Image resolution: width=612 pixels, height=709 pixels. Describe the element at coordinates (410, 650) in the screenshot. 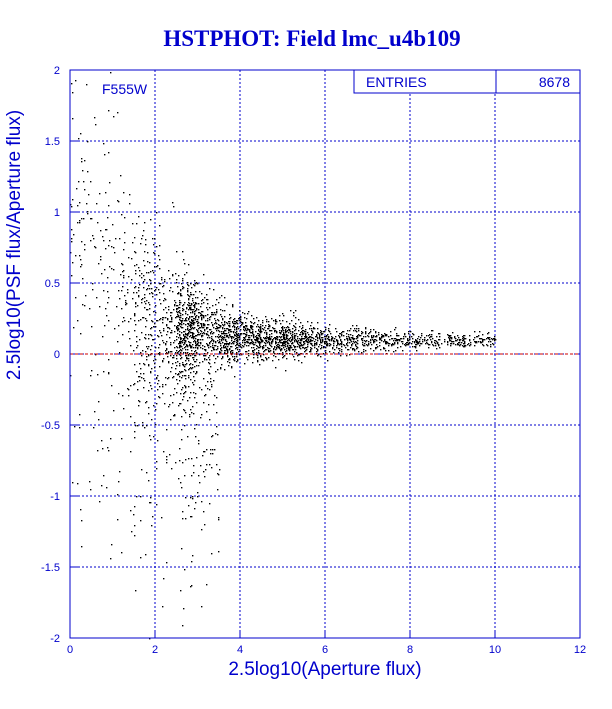

I see `x-tick-label: 8` at that location.